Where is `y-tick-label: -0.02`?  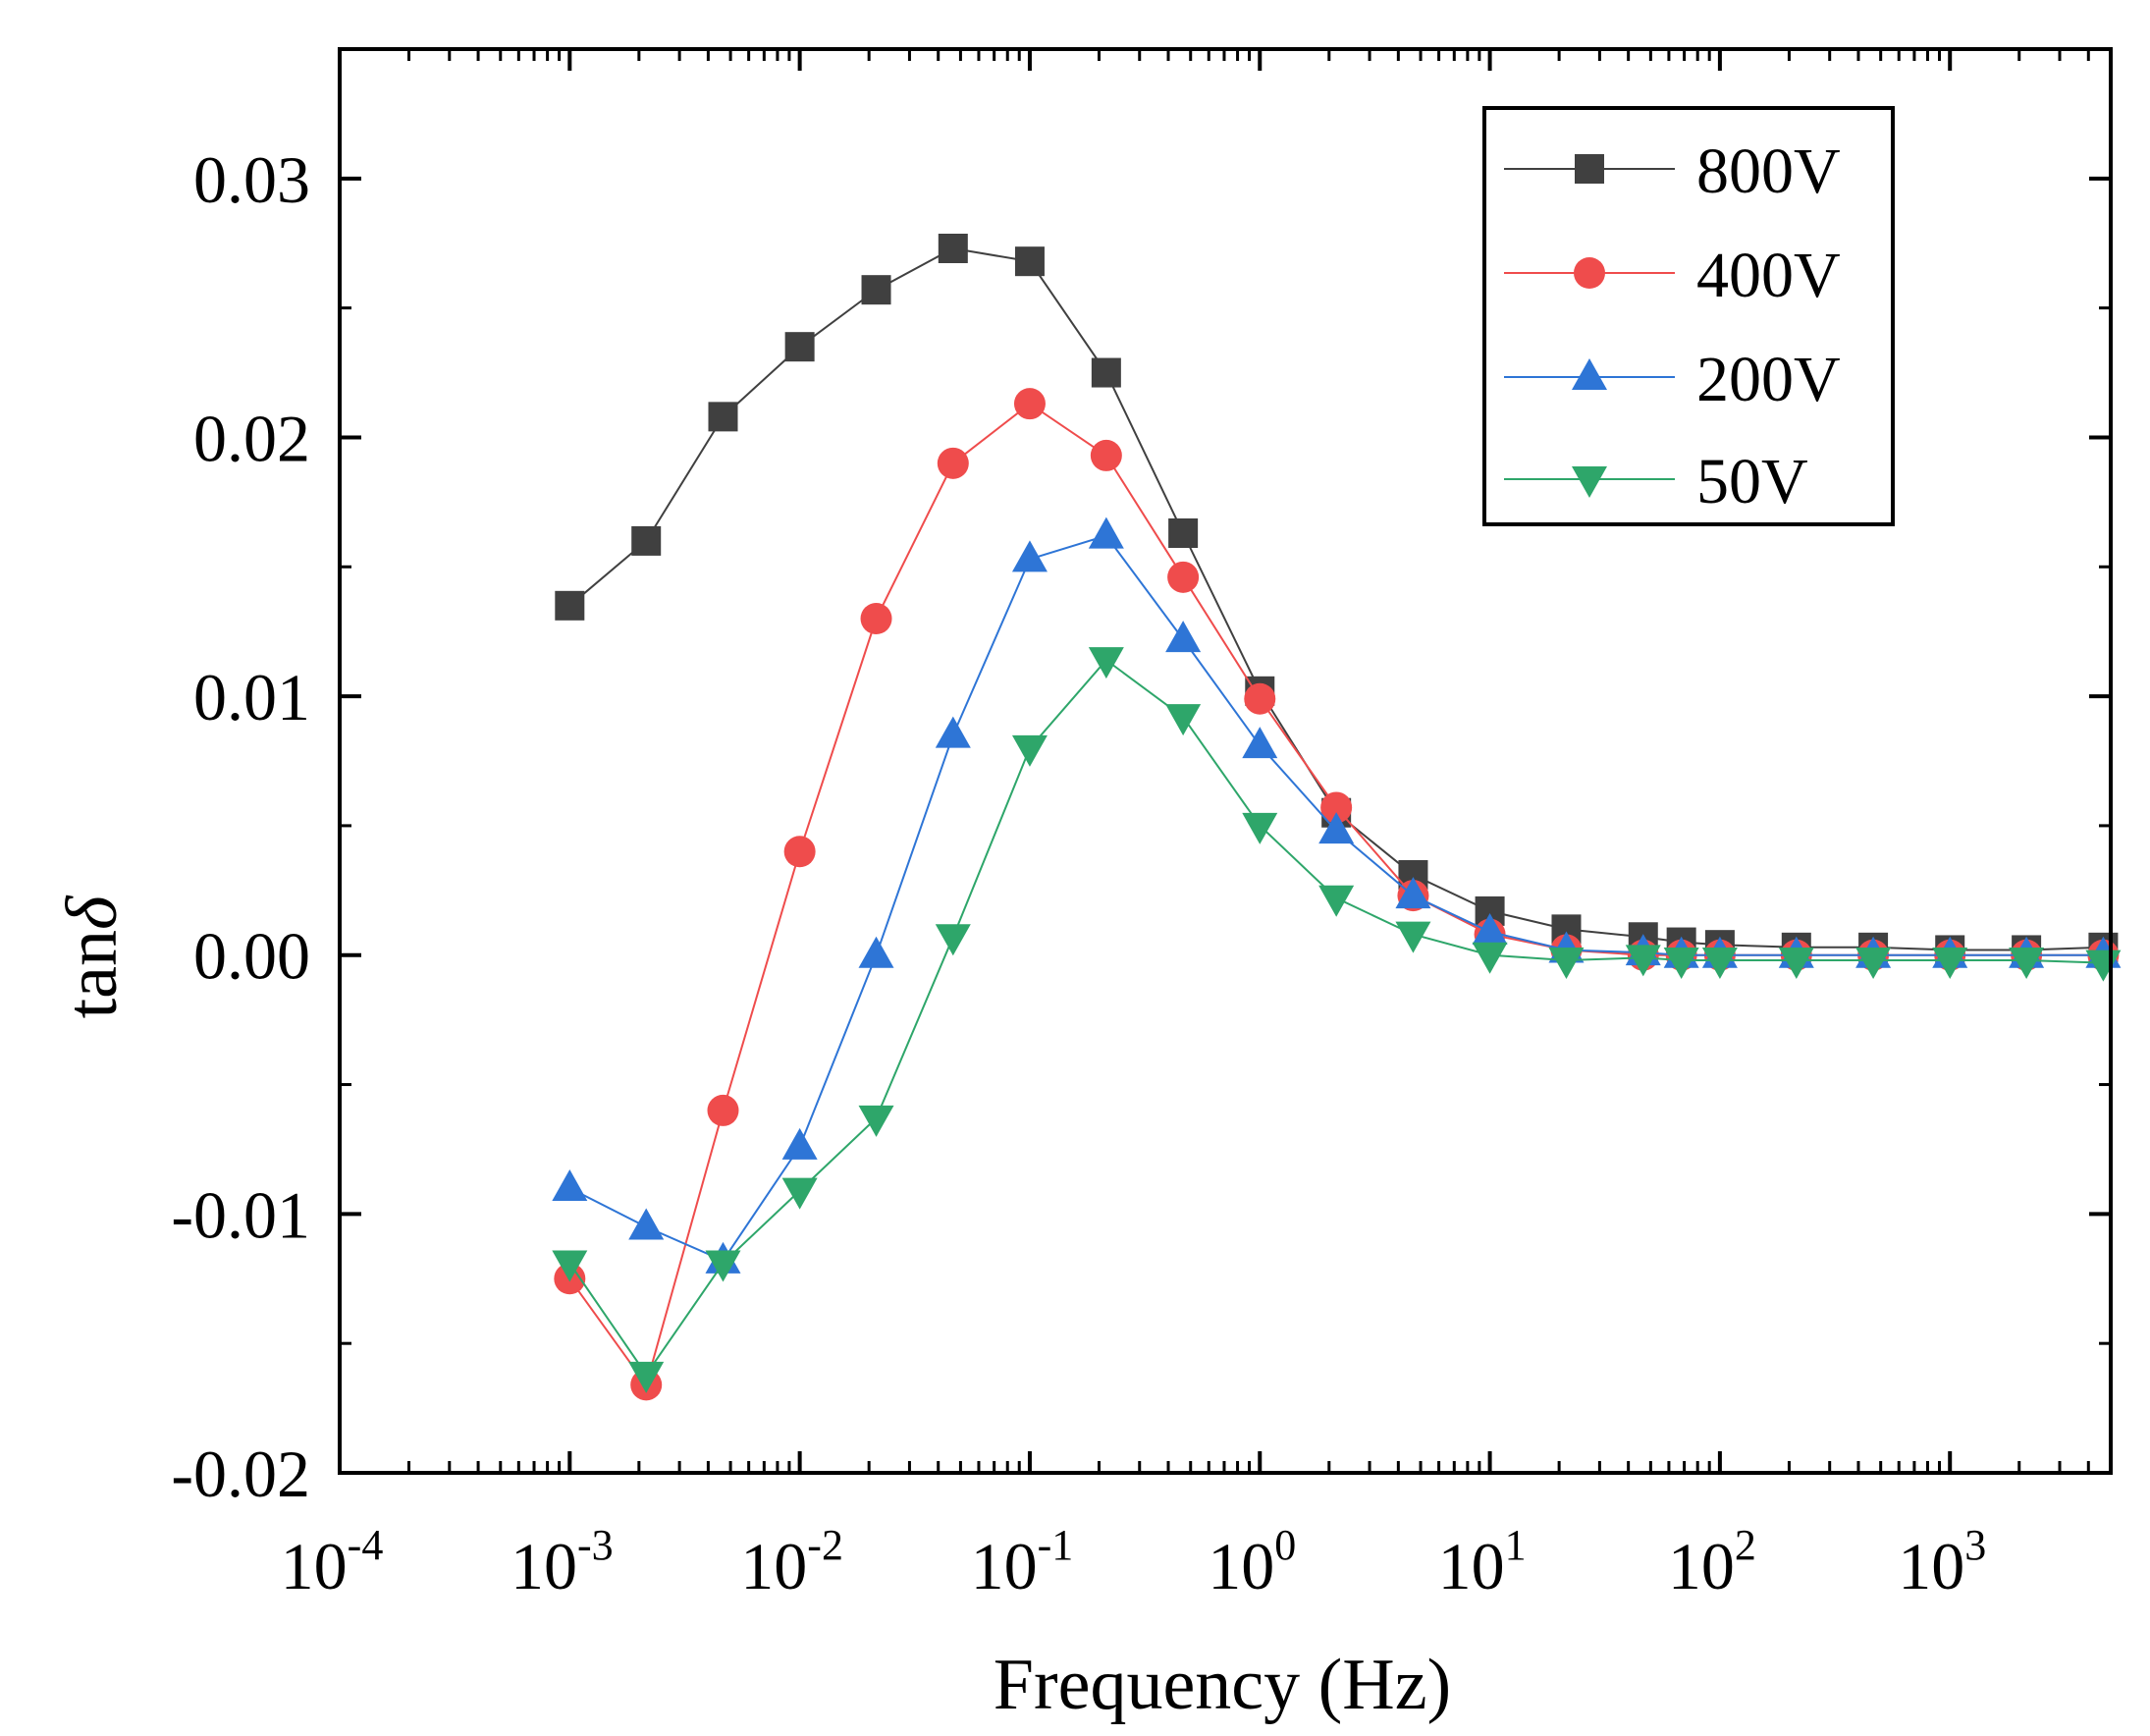 y-tick-label: -0.02 is located at coordinates (240, 1474).